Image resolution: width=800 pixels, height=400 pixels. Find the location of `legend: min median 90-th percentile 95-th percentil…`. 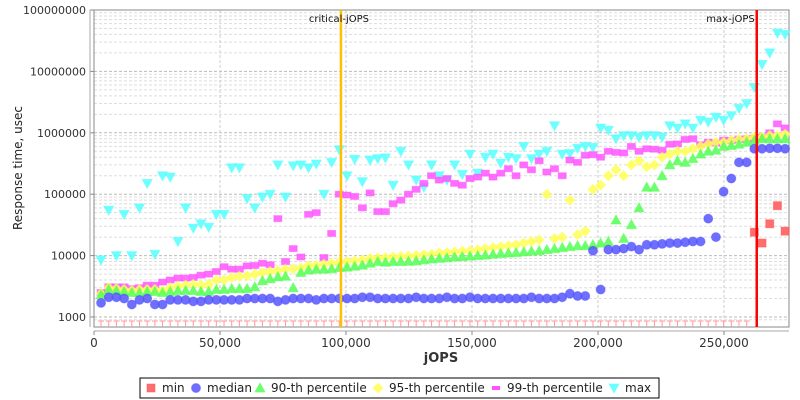

legend: min median 90-th percentile 95-th percentil… is located at coordinates (399, 388).